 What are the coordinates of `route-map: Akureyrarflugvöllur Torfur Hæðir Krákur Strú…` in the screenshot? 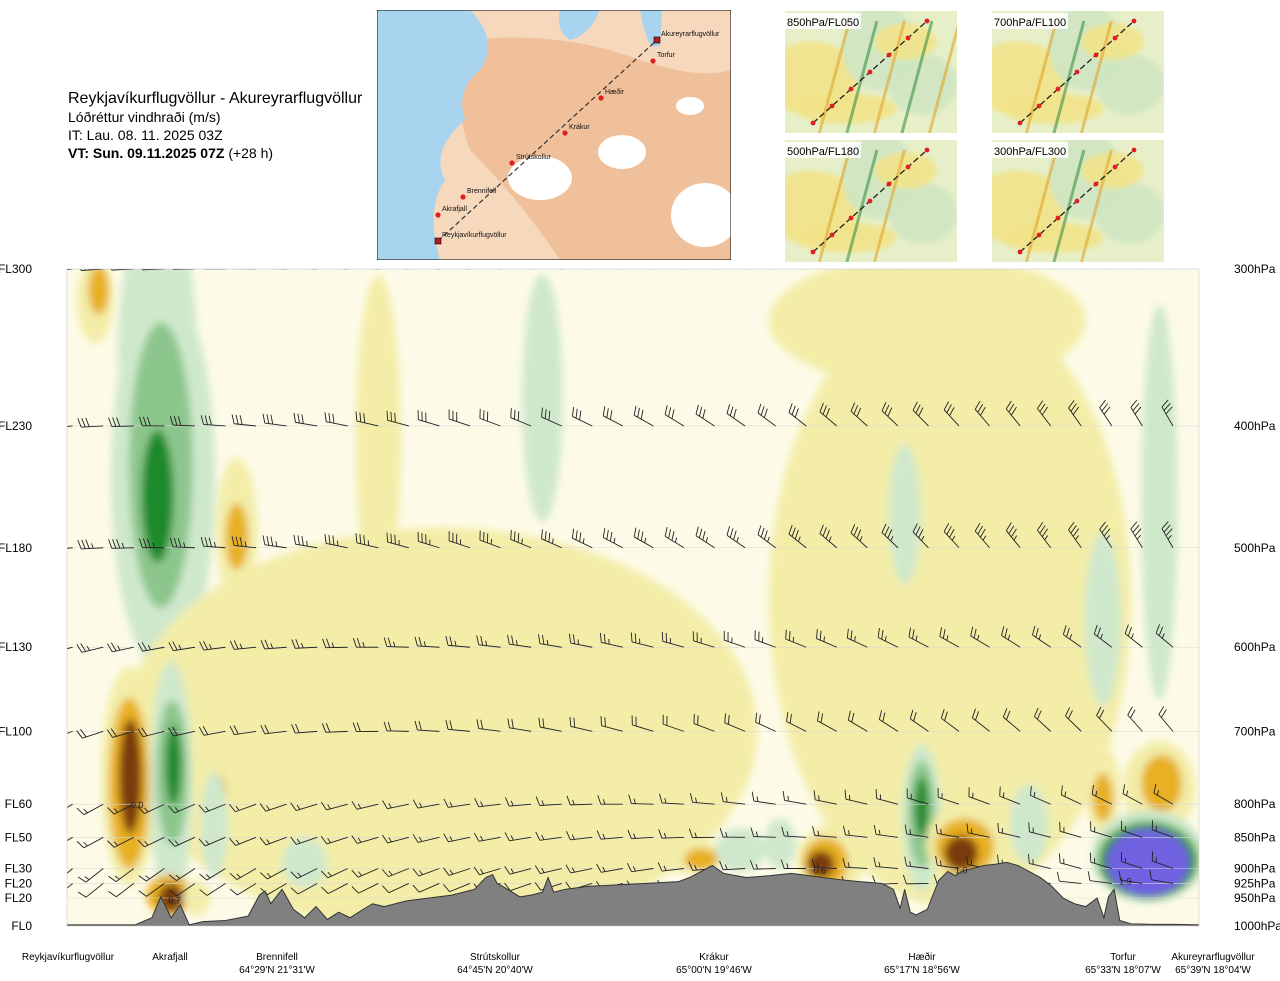 It's located at (554, 135).